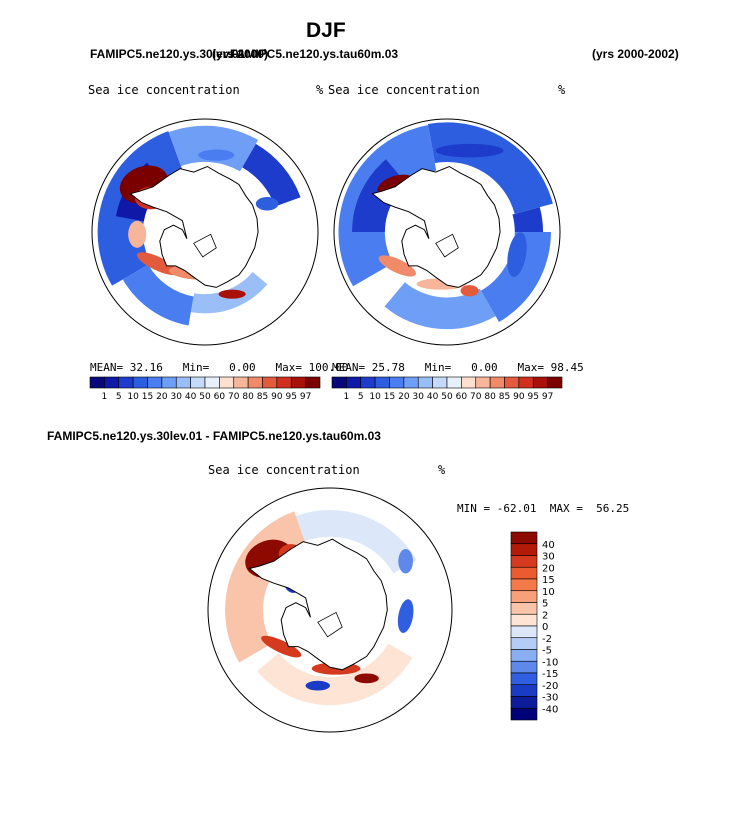  Describe the element at coordinates (107, 367) in the screenshot. I see `left-mean-label: MEAN=` at that location.